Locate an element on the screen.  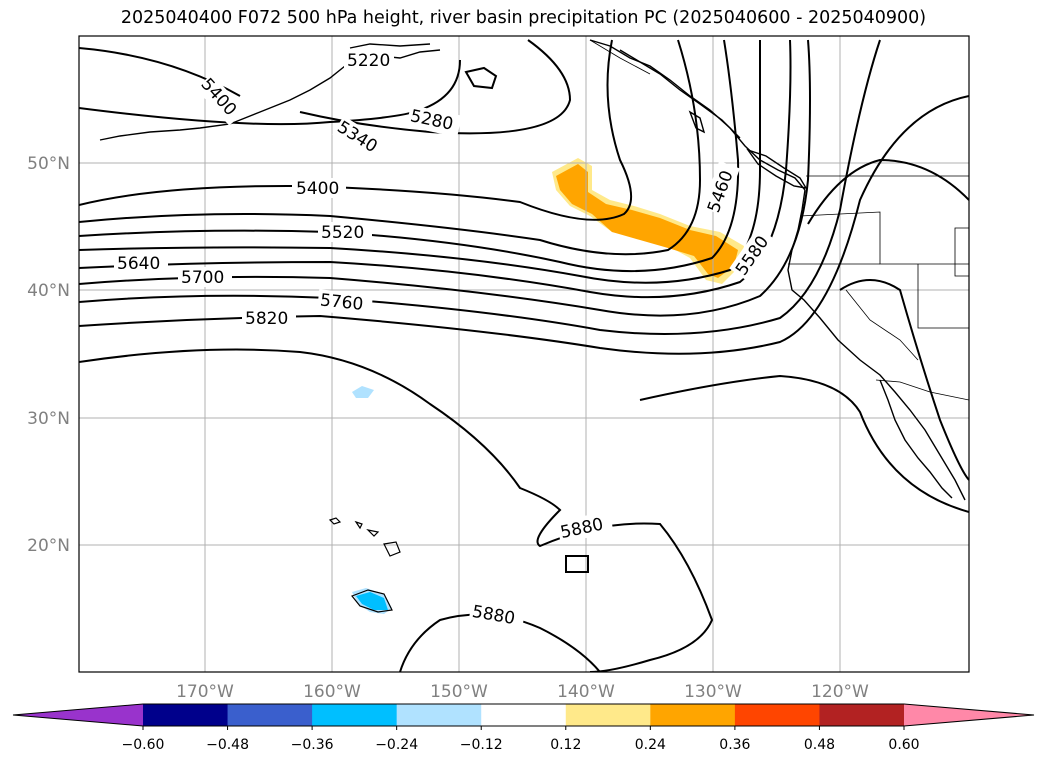
colorbar-tick-label: −0.36 is located at coordinates (312, 745).